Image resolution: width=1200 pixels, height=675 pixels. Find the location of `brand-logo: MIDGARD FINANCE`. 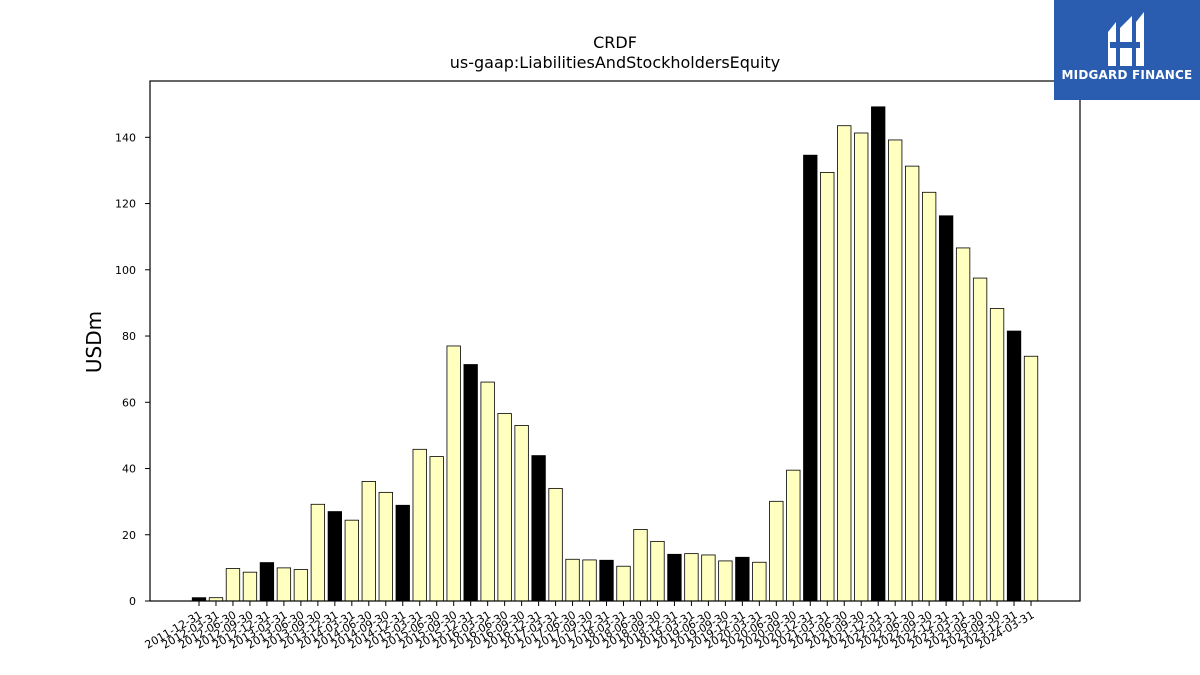

brand-logo: MIDGARD FINANCE is located at coordinates (1127, 50).